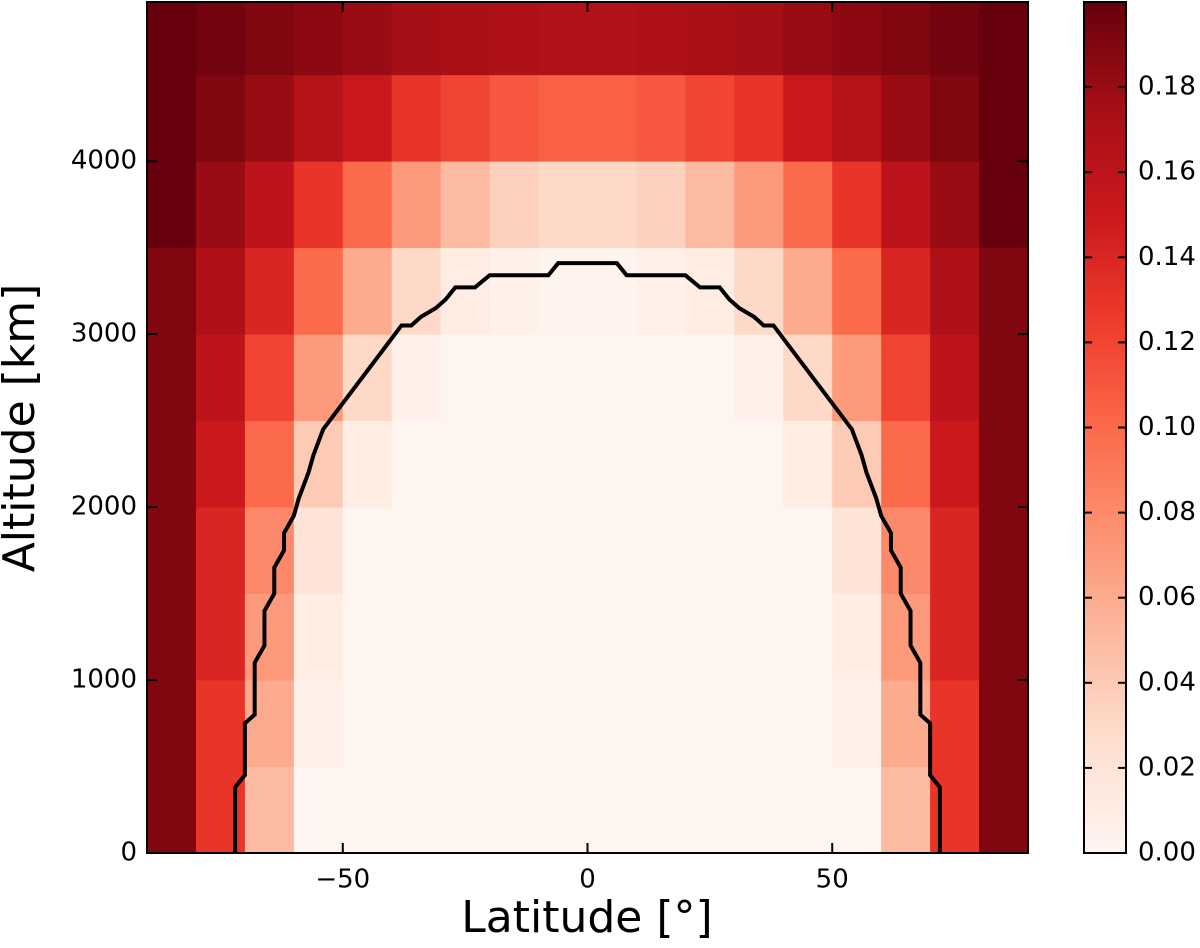 The image size is (1200, 948). What do you see at coordinates (104, 507) in the screenshot?
I see `y-tick-label: 2000` at bounding box center [104, 507].